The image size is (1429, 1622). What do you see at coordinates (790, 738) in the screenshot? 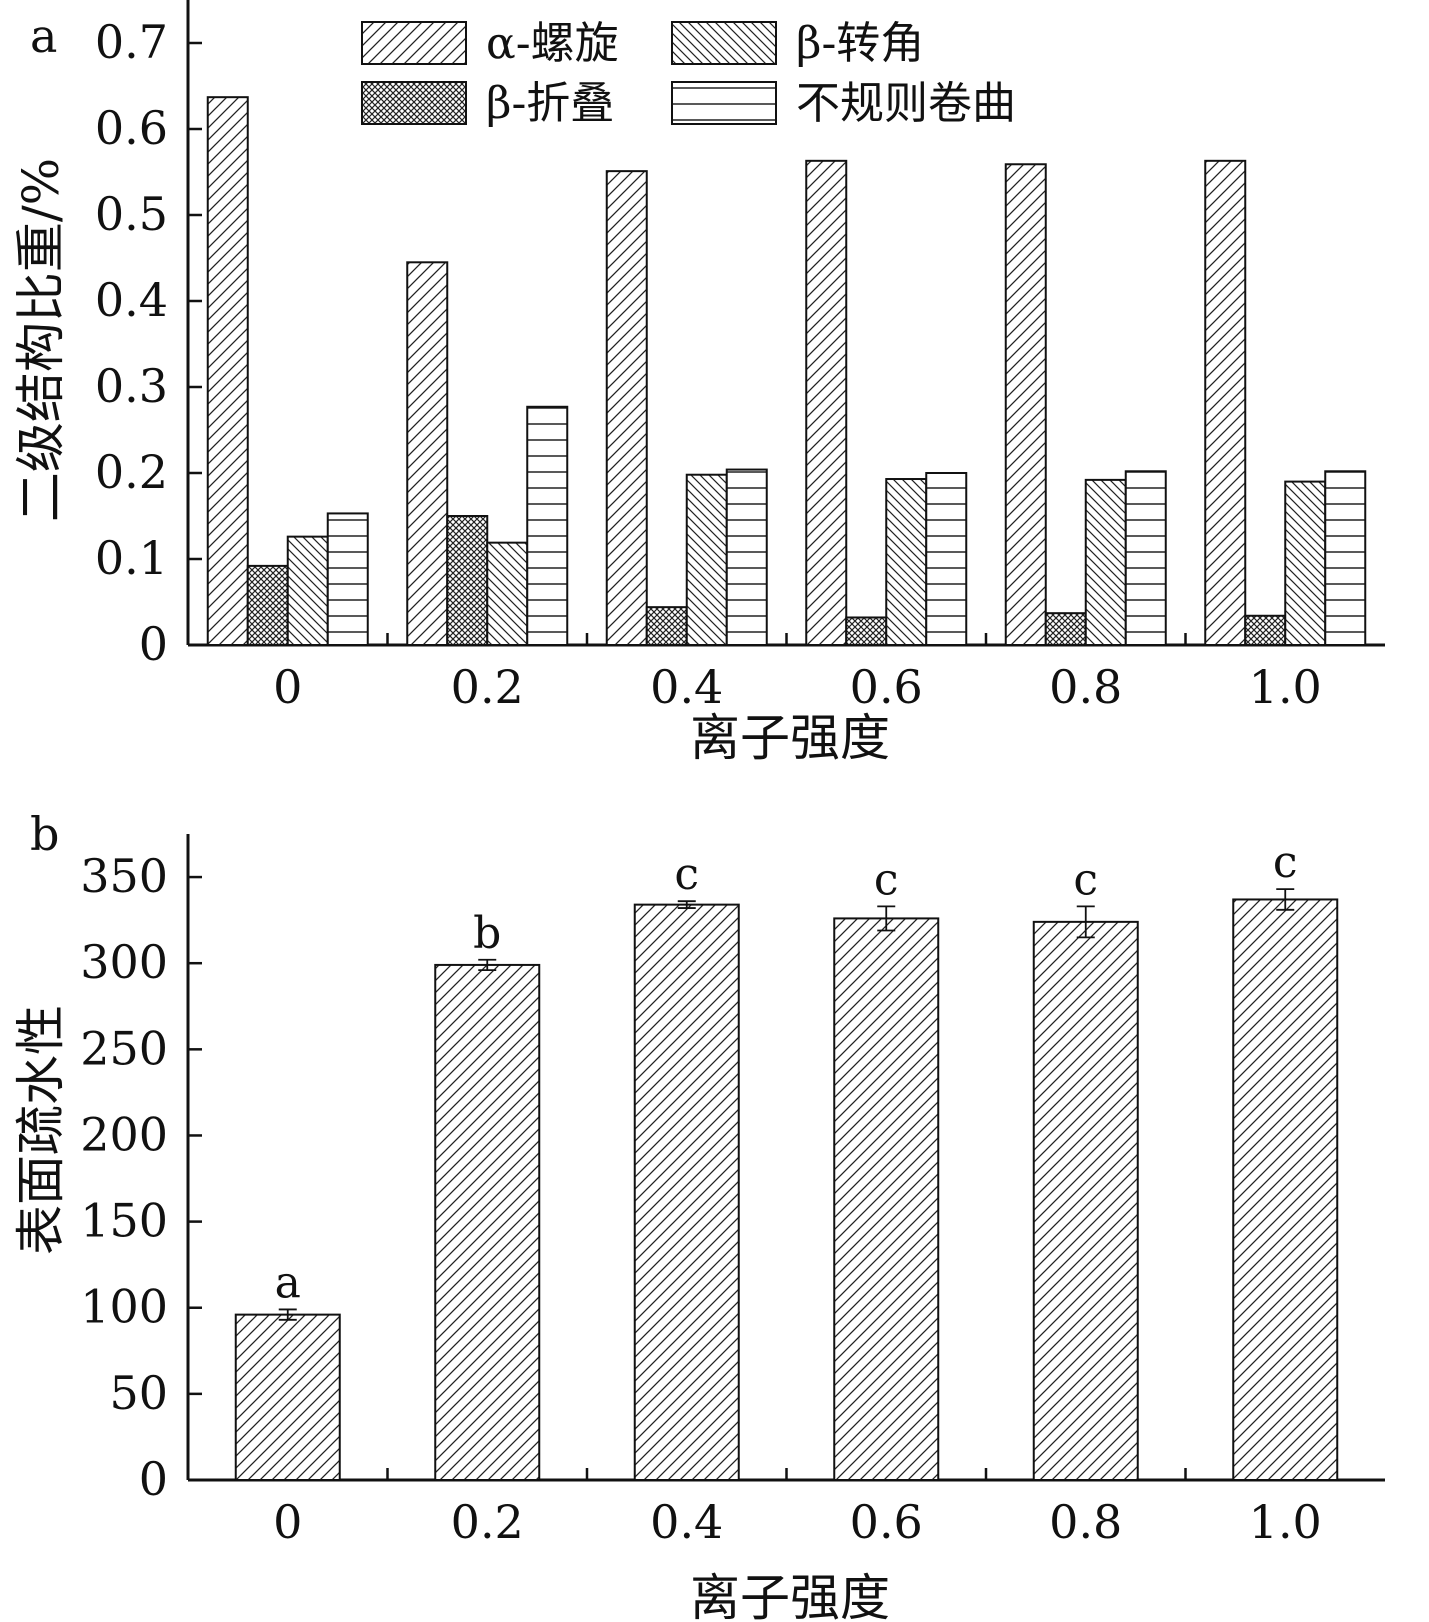
I see `panel-a-x-axis-title: 离子强度` at bounding box center [790, 738].